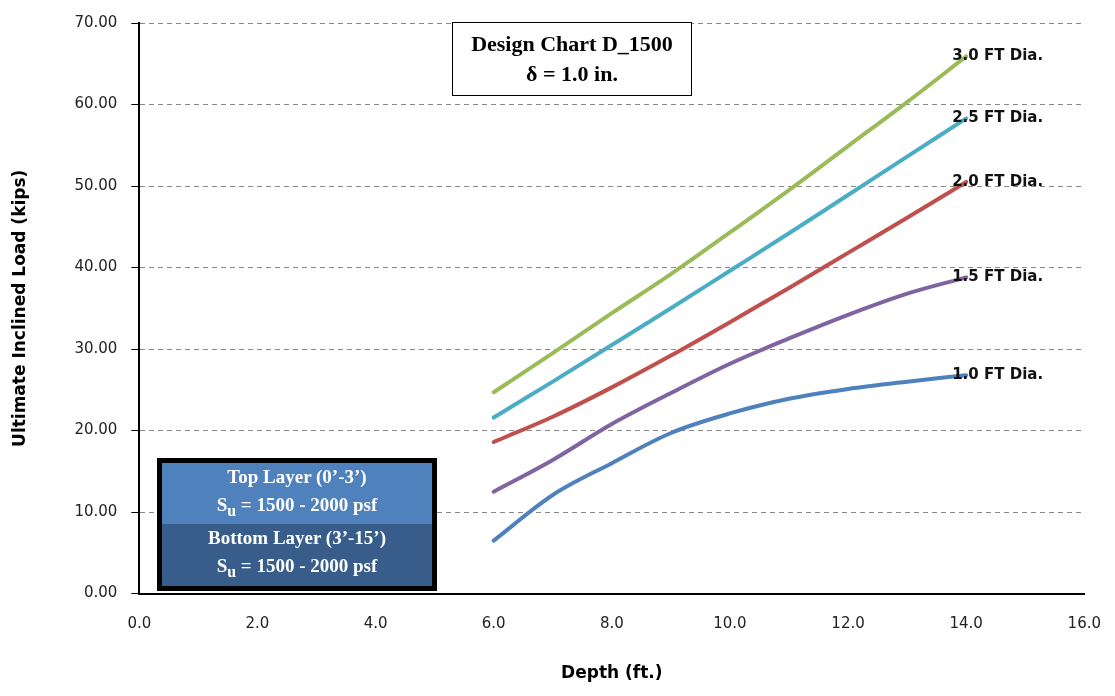 The image size is (1115, 696). What do you see at coordinates (18, 308) in the screenshot?
I see `y-axis-title: Ultimate Inclined Load (kips)` at bounding box center [18, 308].